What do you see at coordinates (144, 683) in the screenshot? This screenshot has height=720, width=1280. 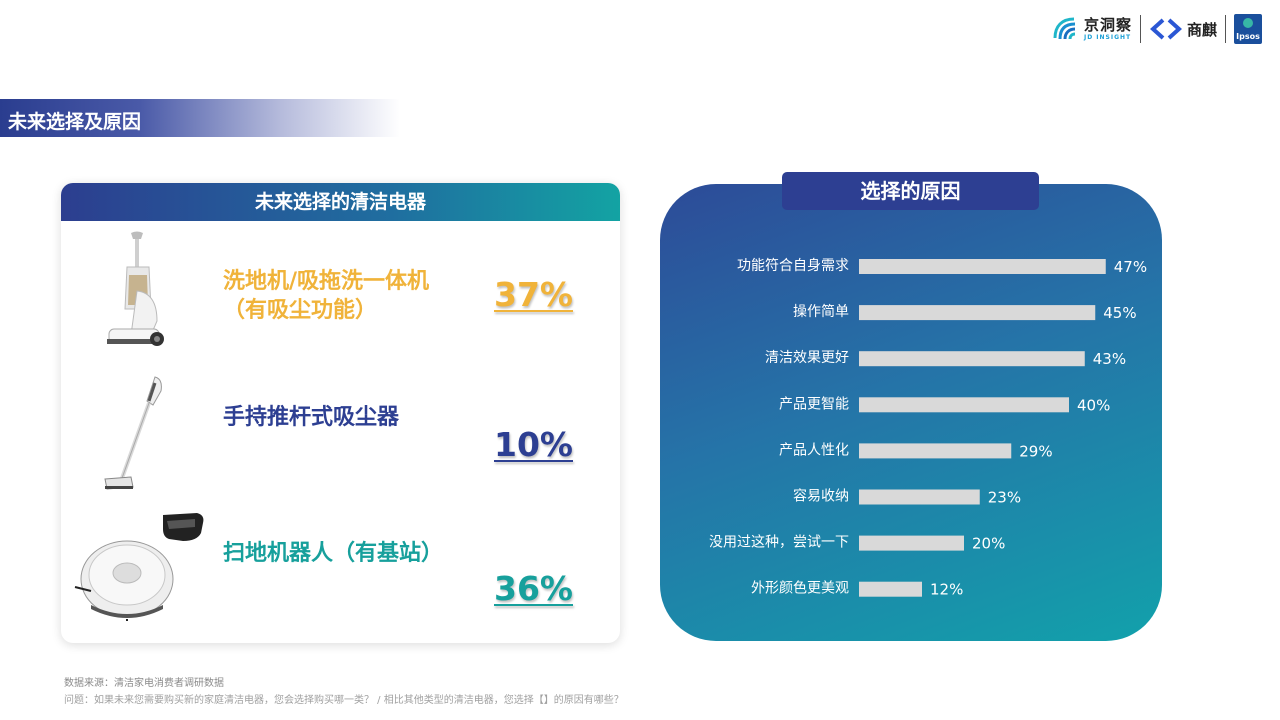 I see `data-source-note: 数据来源：清洁家电消费者调研数据` at bounding box center [144, 683].